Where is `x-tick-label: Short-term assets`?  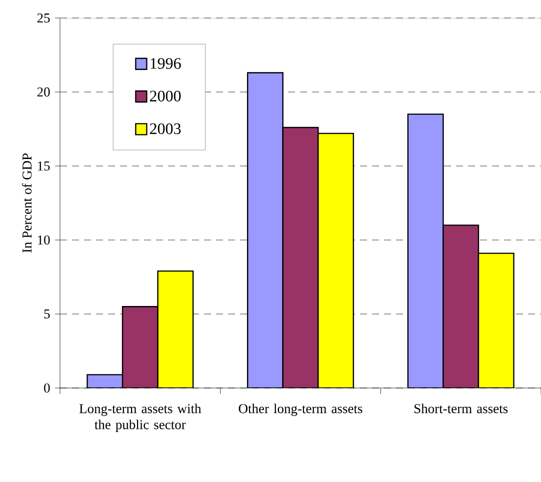 x-tick-label: Short-term assets is located at coordinates (461, 409).